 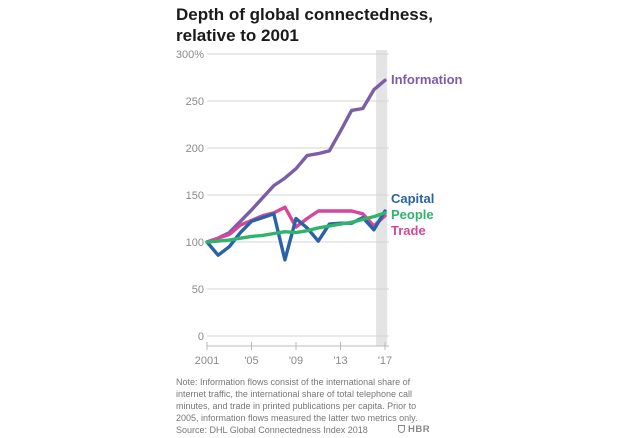 I want to click on series-line-people, so click(x=296, y=227).